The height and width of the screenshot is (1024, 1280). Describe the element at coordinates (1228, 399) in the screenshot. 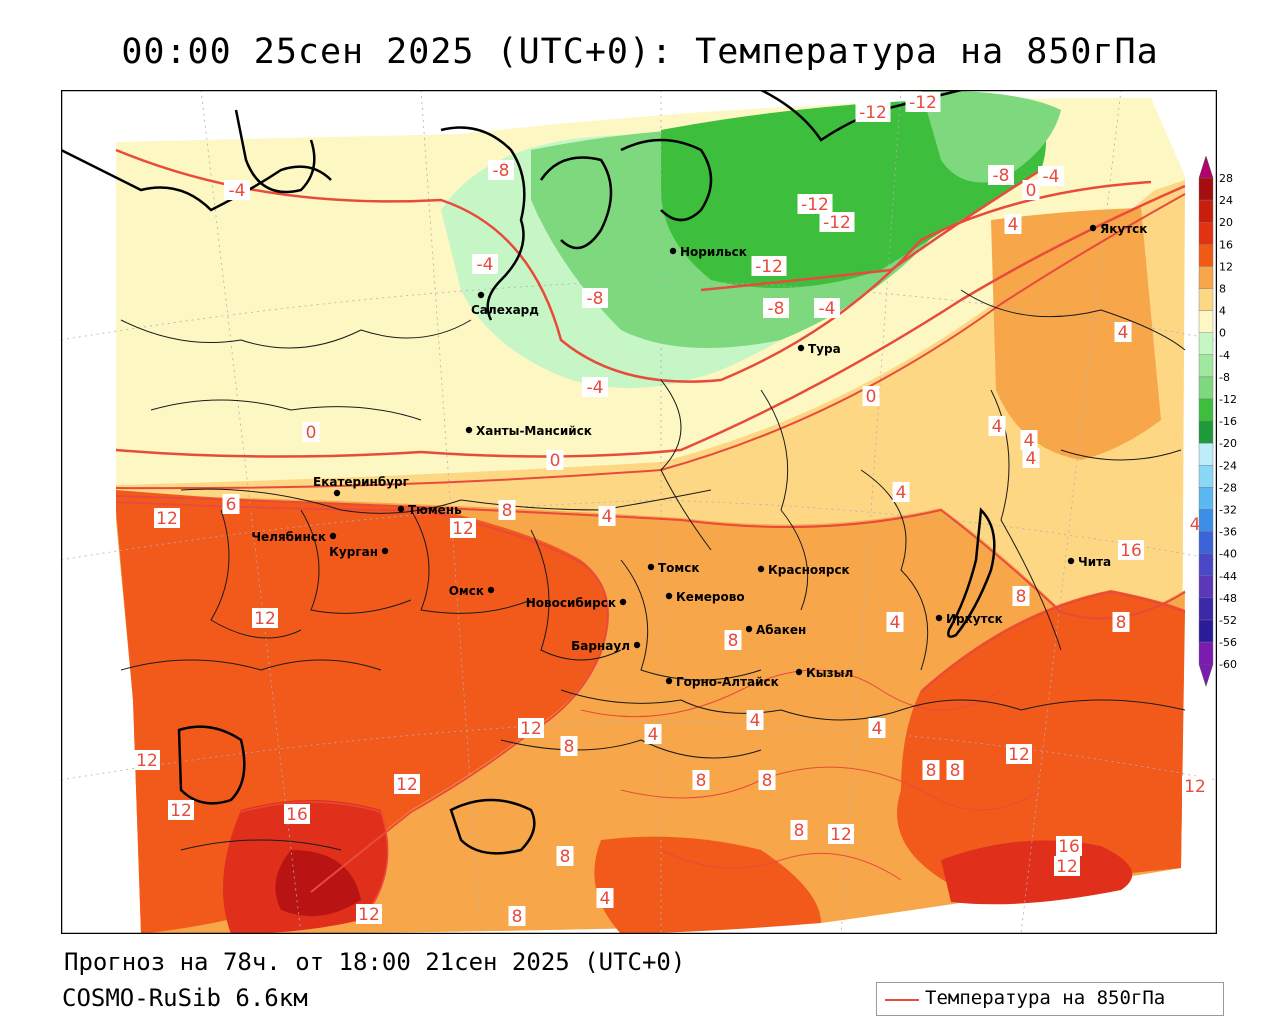

I see `colorbar-tick-label: -12` at that location.